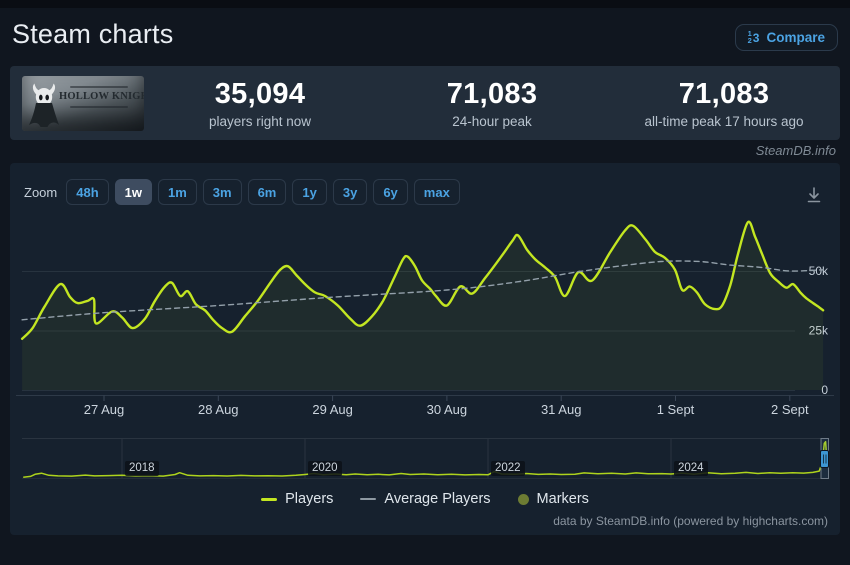  What do you see at coordinates (795, 150) in the screenshot?
I see `steamdb-watermark: SteamDB.info` at bounding box center [795, 150].